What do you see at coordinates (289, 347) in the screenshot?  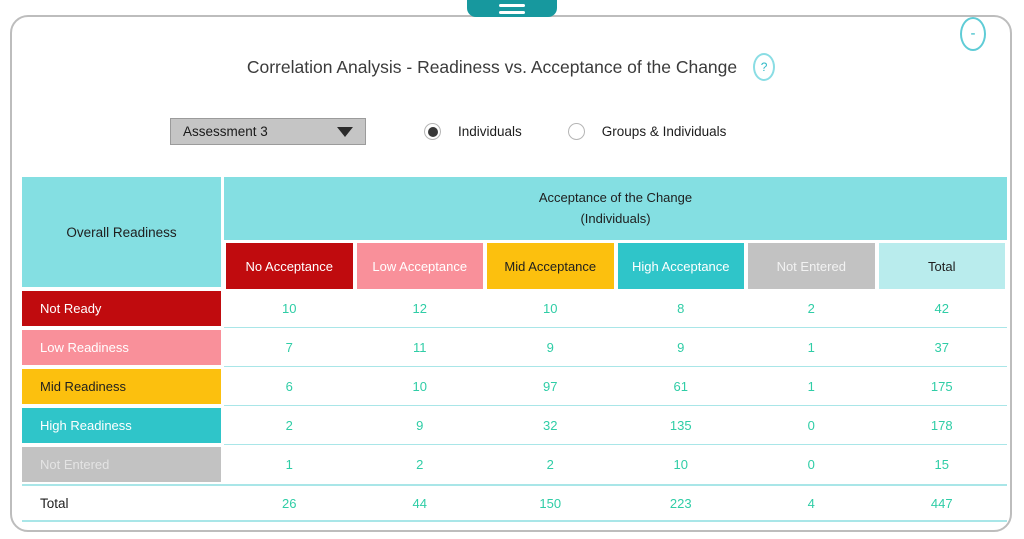 I see `table-cell: 7` at bounding box center [289, 347].